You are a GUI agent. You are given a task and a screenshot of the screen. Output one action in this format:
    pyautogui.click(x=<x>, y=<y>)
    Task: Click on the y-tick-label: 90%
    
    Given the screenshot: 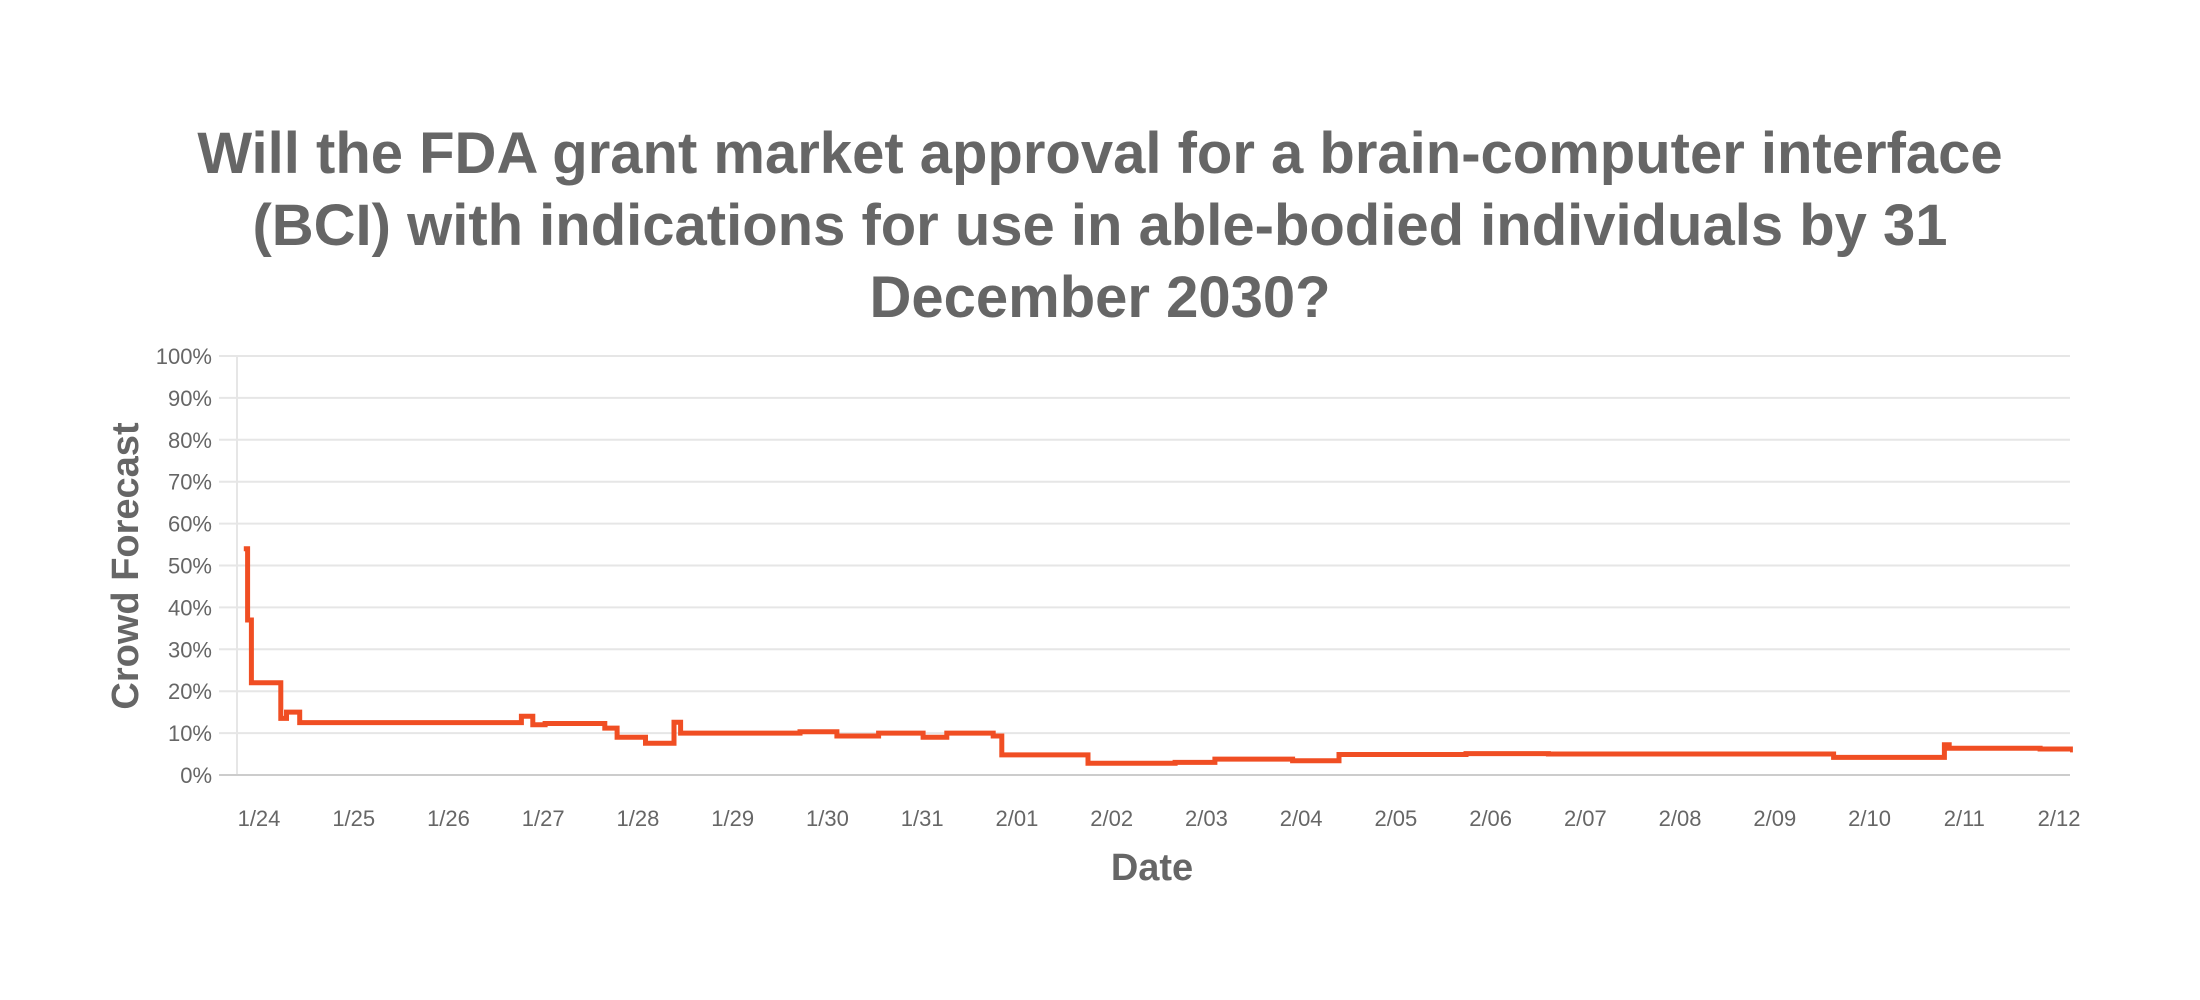 What is the action you would take?
    pyautogui.click(x=190, y=398)
    